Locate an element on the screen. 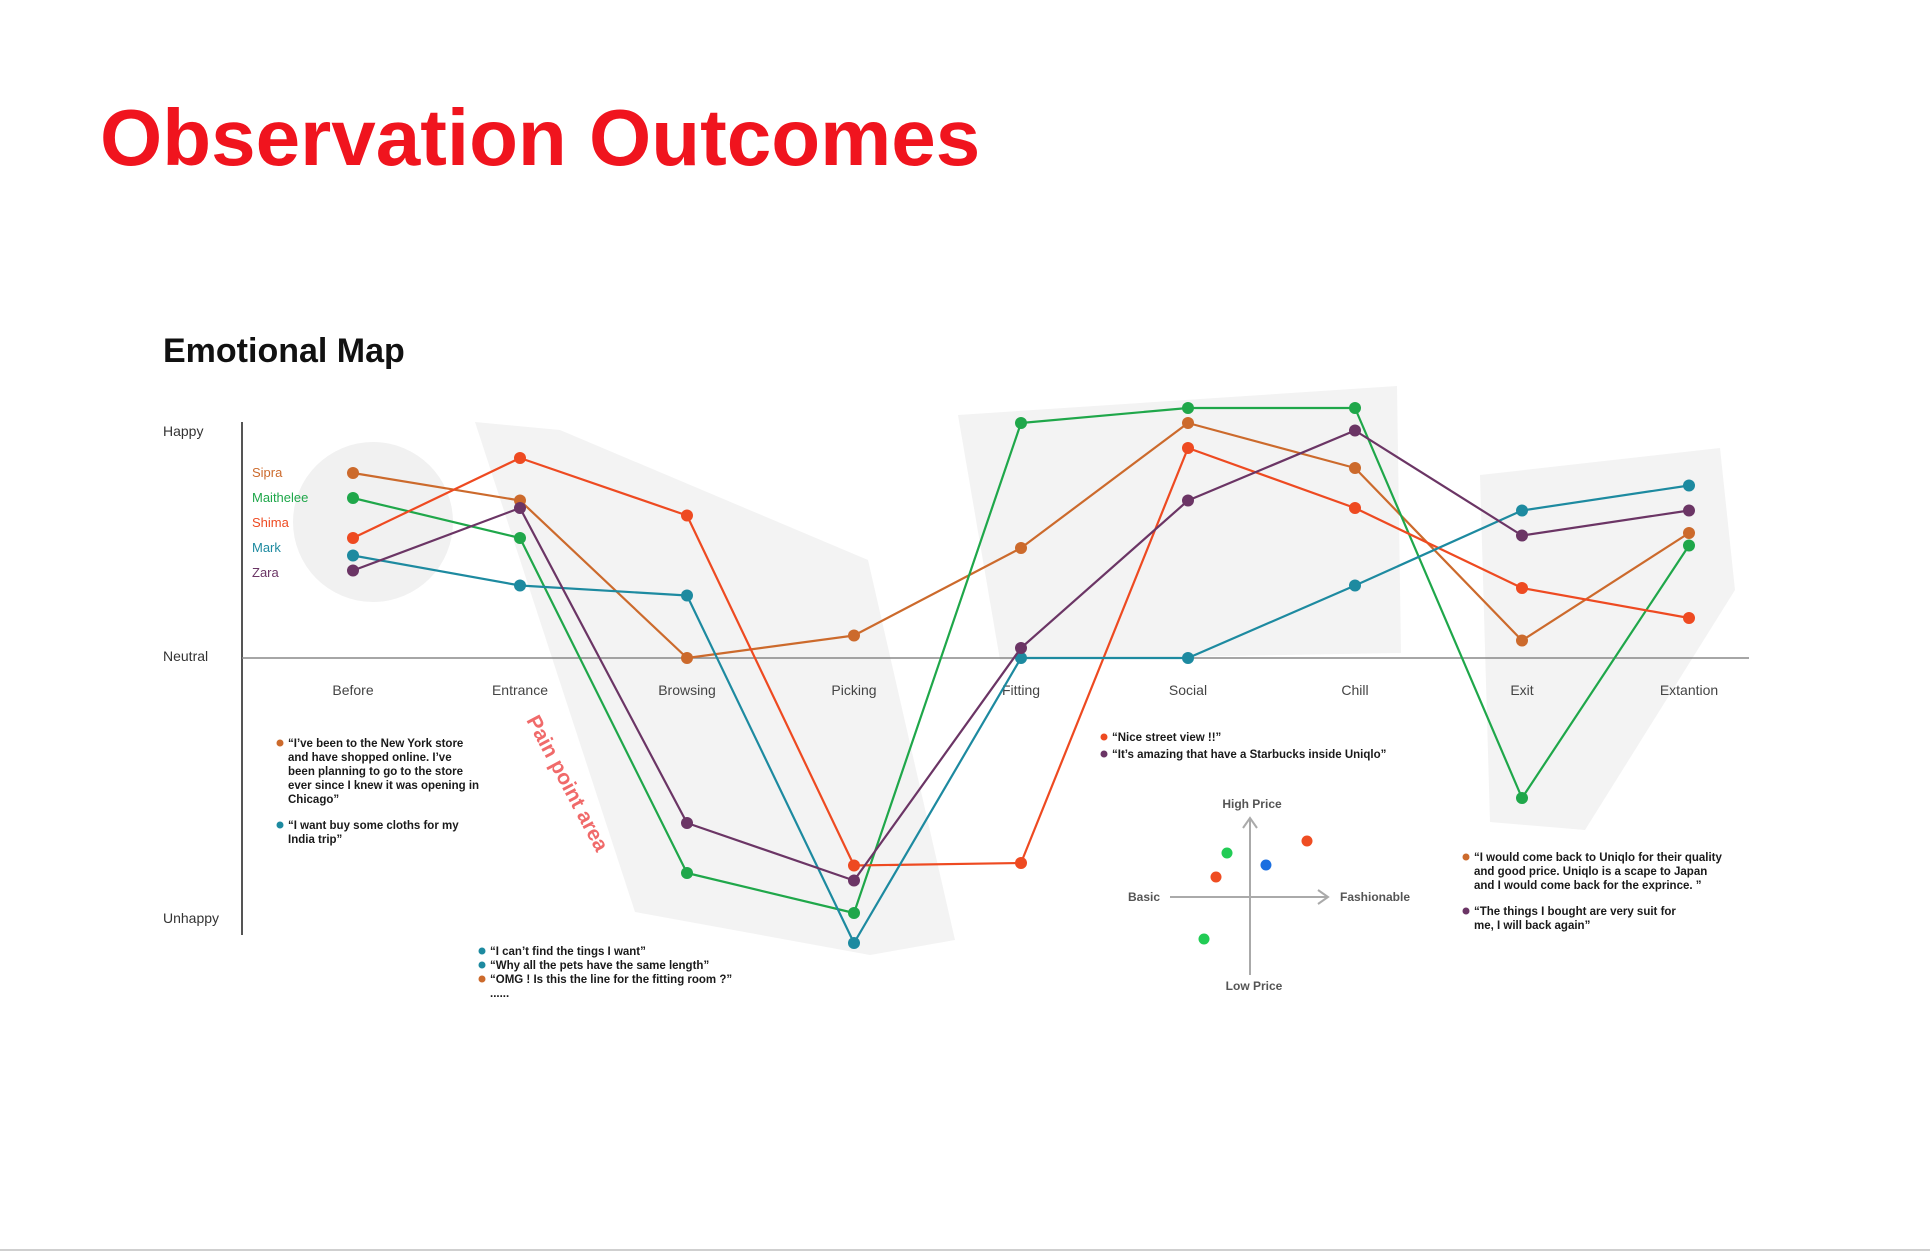 This screenshot has width=1930, height=1252. quote-text: ever since I knew it was opening in is located at coordinates (383, 786).